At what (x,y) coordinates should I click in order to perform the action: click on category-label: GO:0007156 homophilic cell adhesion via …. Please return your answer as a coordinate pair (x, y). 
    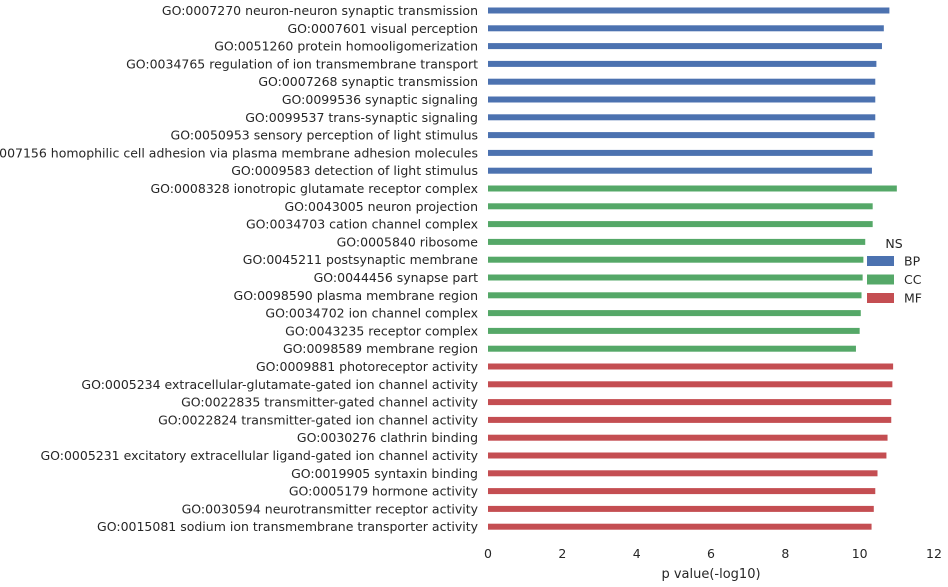
    Looking at the image, I should click on (239, 152).